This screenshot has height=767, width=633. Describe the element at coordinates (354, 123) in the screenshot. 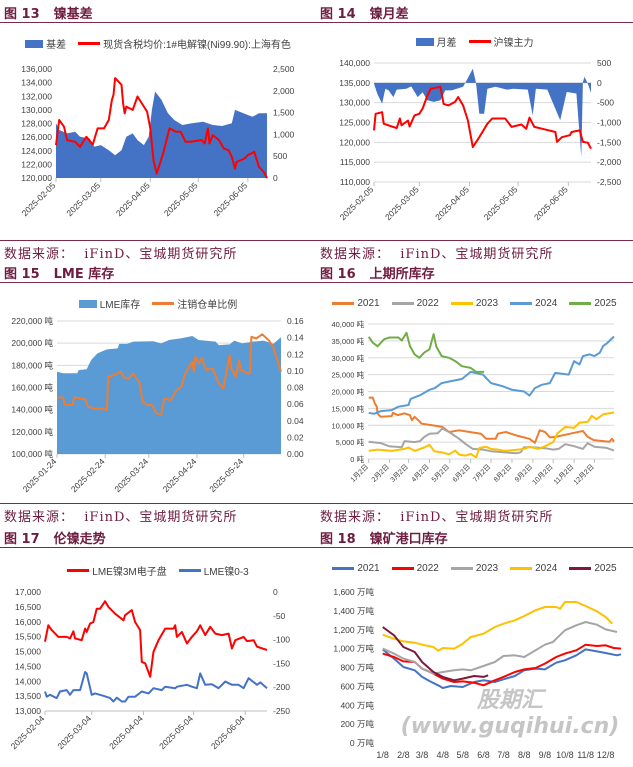

I see `y-tick-label-left: 125,000` at that location.